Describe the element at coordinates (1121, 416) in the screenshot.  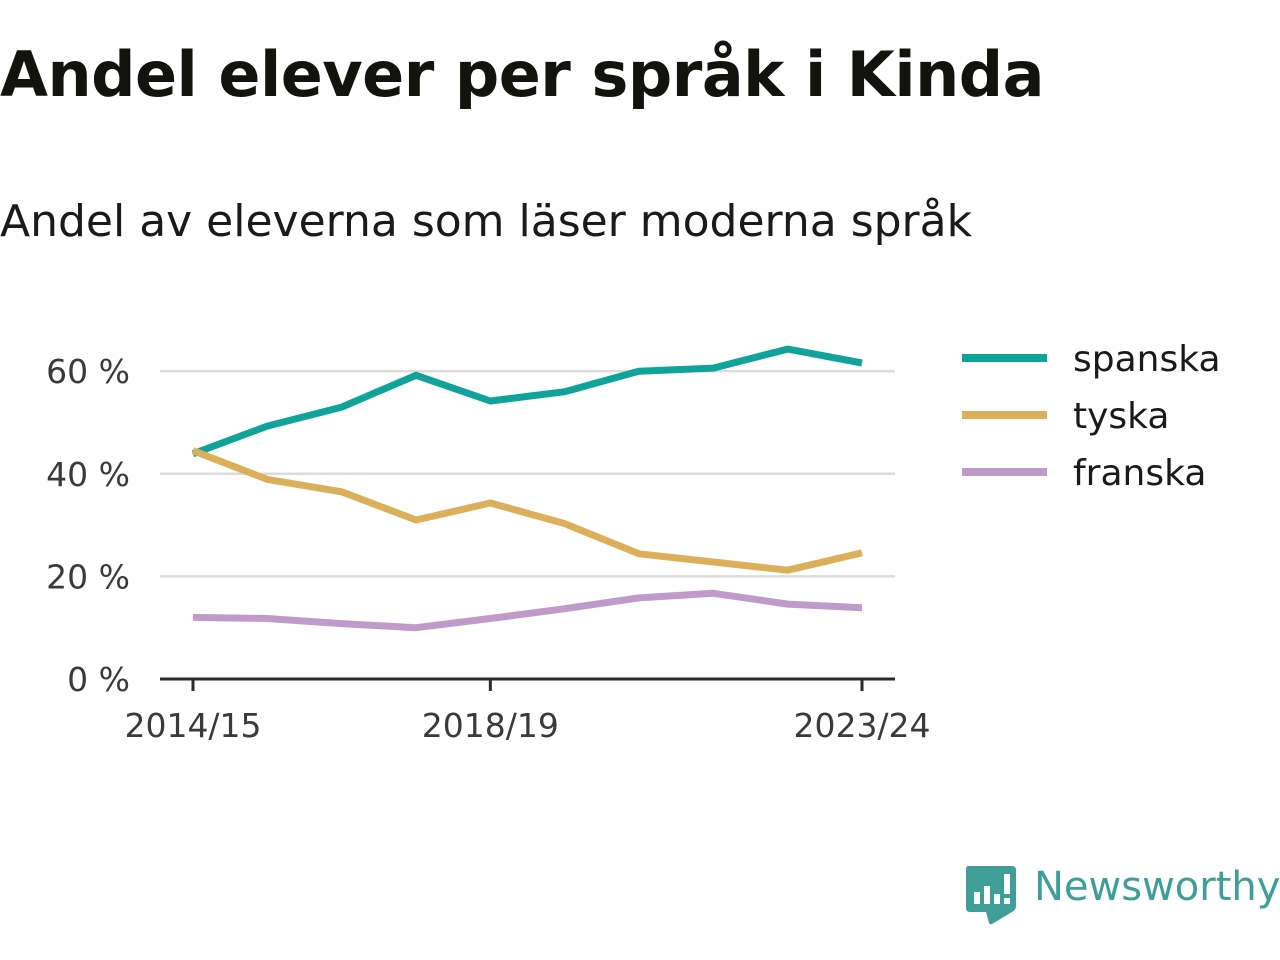
I see `legend-label-tyska: tyska` at that location.